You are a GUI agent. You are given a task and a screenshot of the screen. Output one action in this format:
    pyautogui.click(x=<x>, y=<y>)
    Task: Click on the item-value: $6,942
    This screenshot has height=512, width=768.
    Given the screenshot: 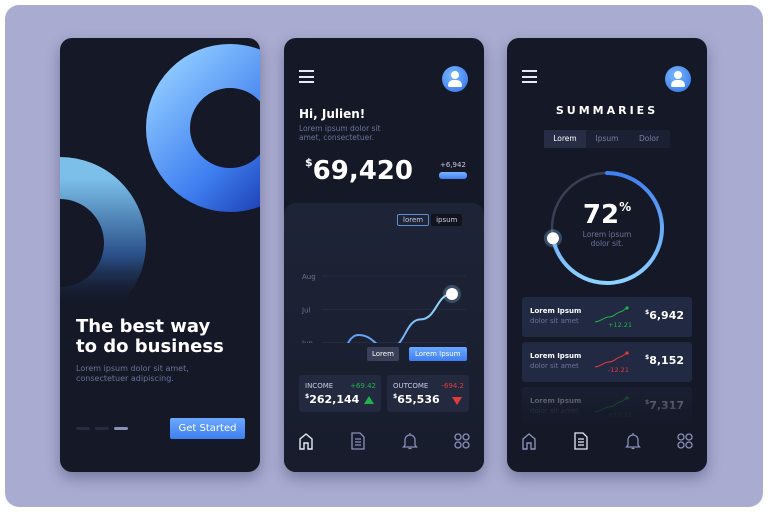 What is the action you would take?
    pyautogui.click(x=664, y=315)
    